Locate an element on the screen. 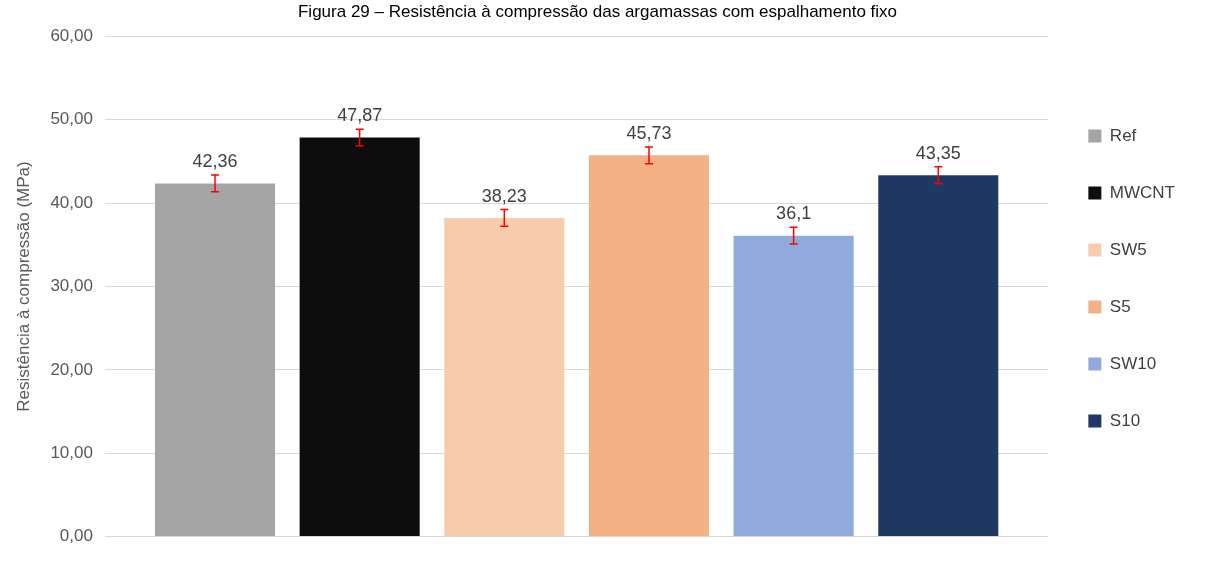 The image size is (1205, 567). y-axis-title: Resistência à compressão (MPa) is located at coordinates (23, 286).